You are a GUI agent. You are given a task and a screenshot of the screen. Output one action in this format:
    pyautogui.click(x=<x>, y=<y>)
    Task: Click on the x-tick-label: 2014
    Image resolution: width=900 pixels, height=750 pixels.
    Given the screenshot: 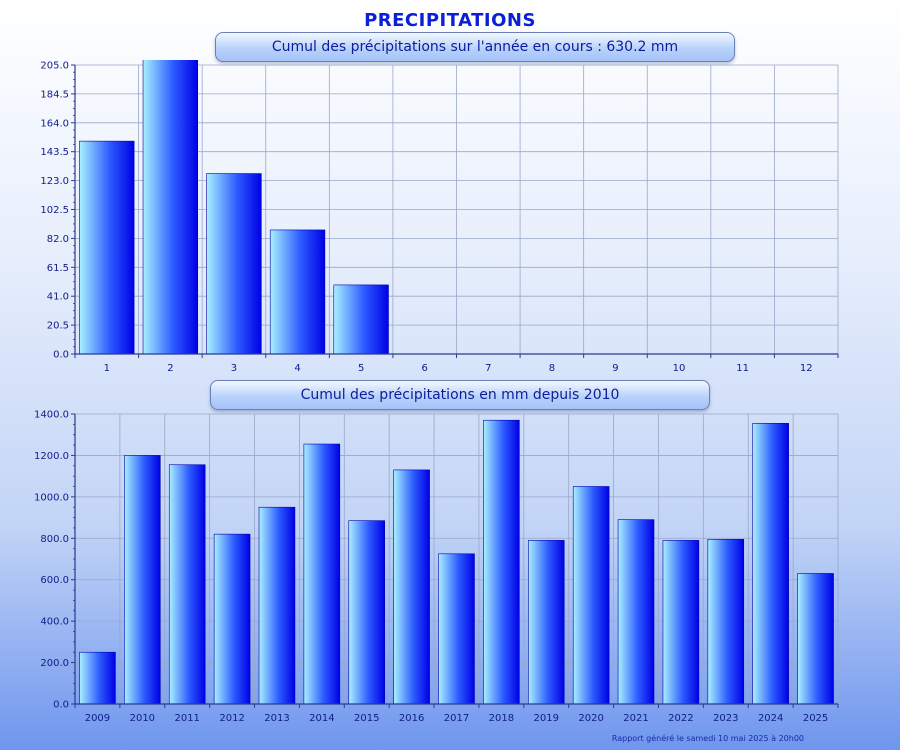 What is the action you would take?
    pyautogui.click(x=321, y=718)
    